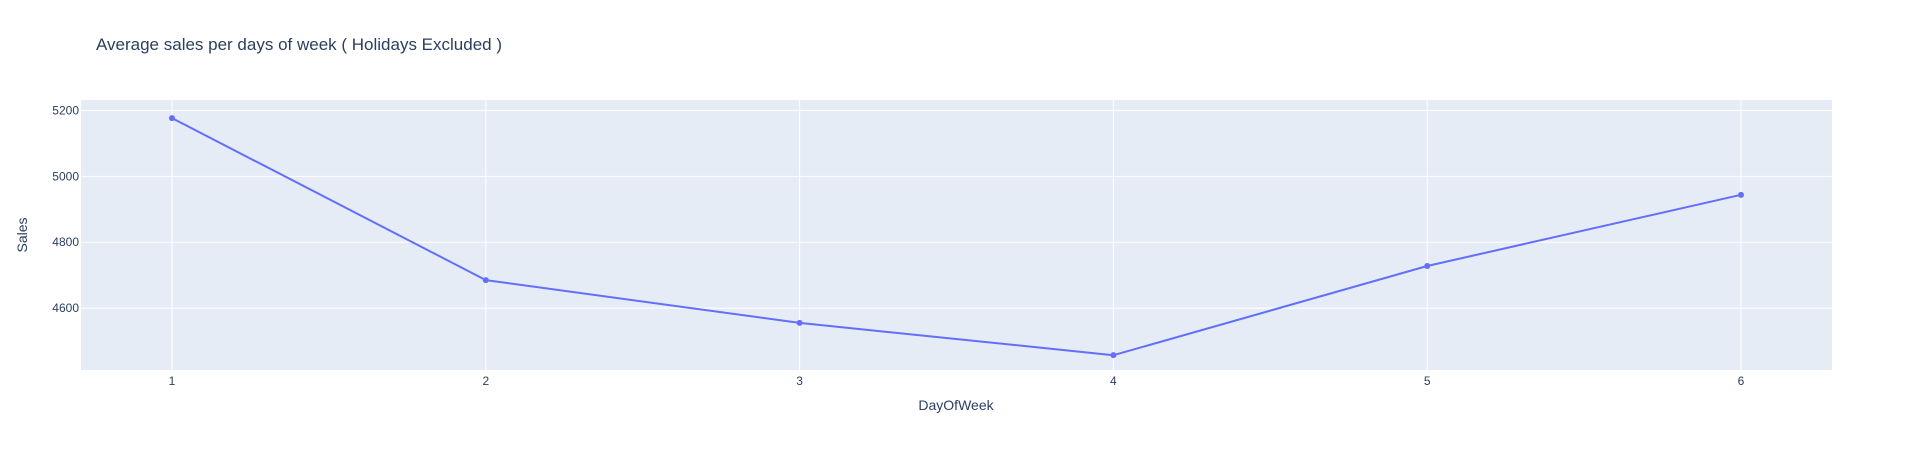 This screenshot has width=1907, height=450. What do you see at coordinates (22, 234) in the screenshot?
I see `y-axis-title: Sales` at bounding box center [22, 234].